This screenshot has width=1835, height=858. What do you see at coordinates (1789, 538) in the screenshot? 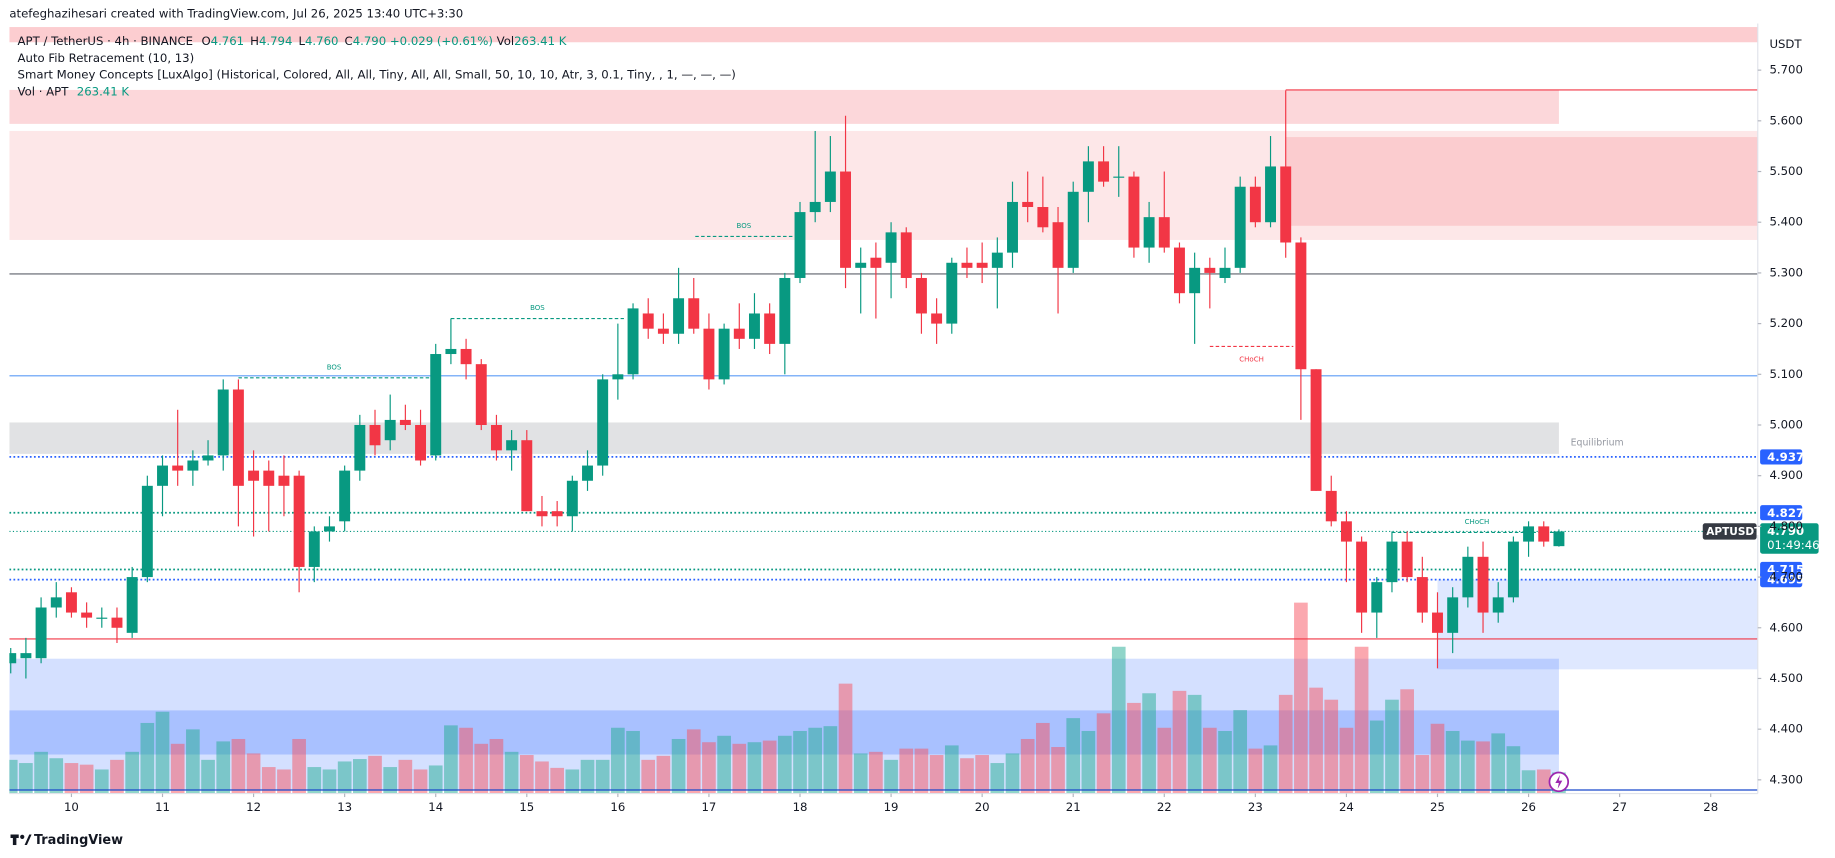
I see `last-price-tag` at bounding box center [1789, 538].